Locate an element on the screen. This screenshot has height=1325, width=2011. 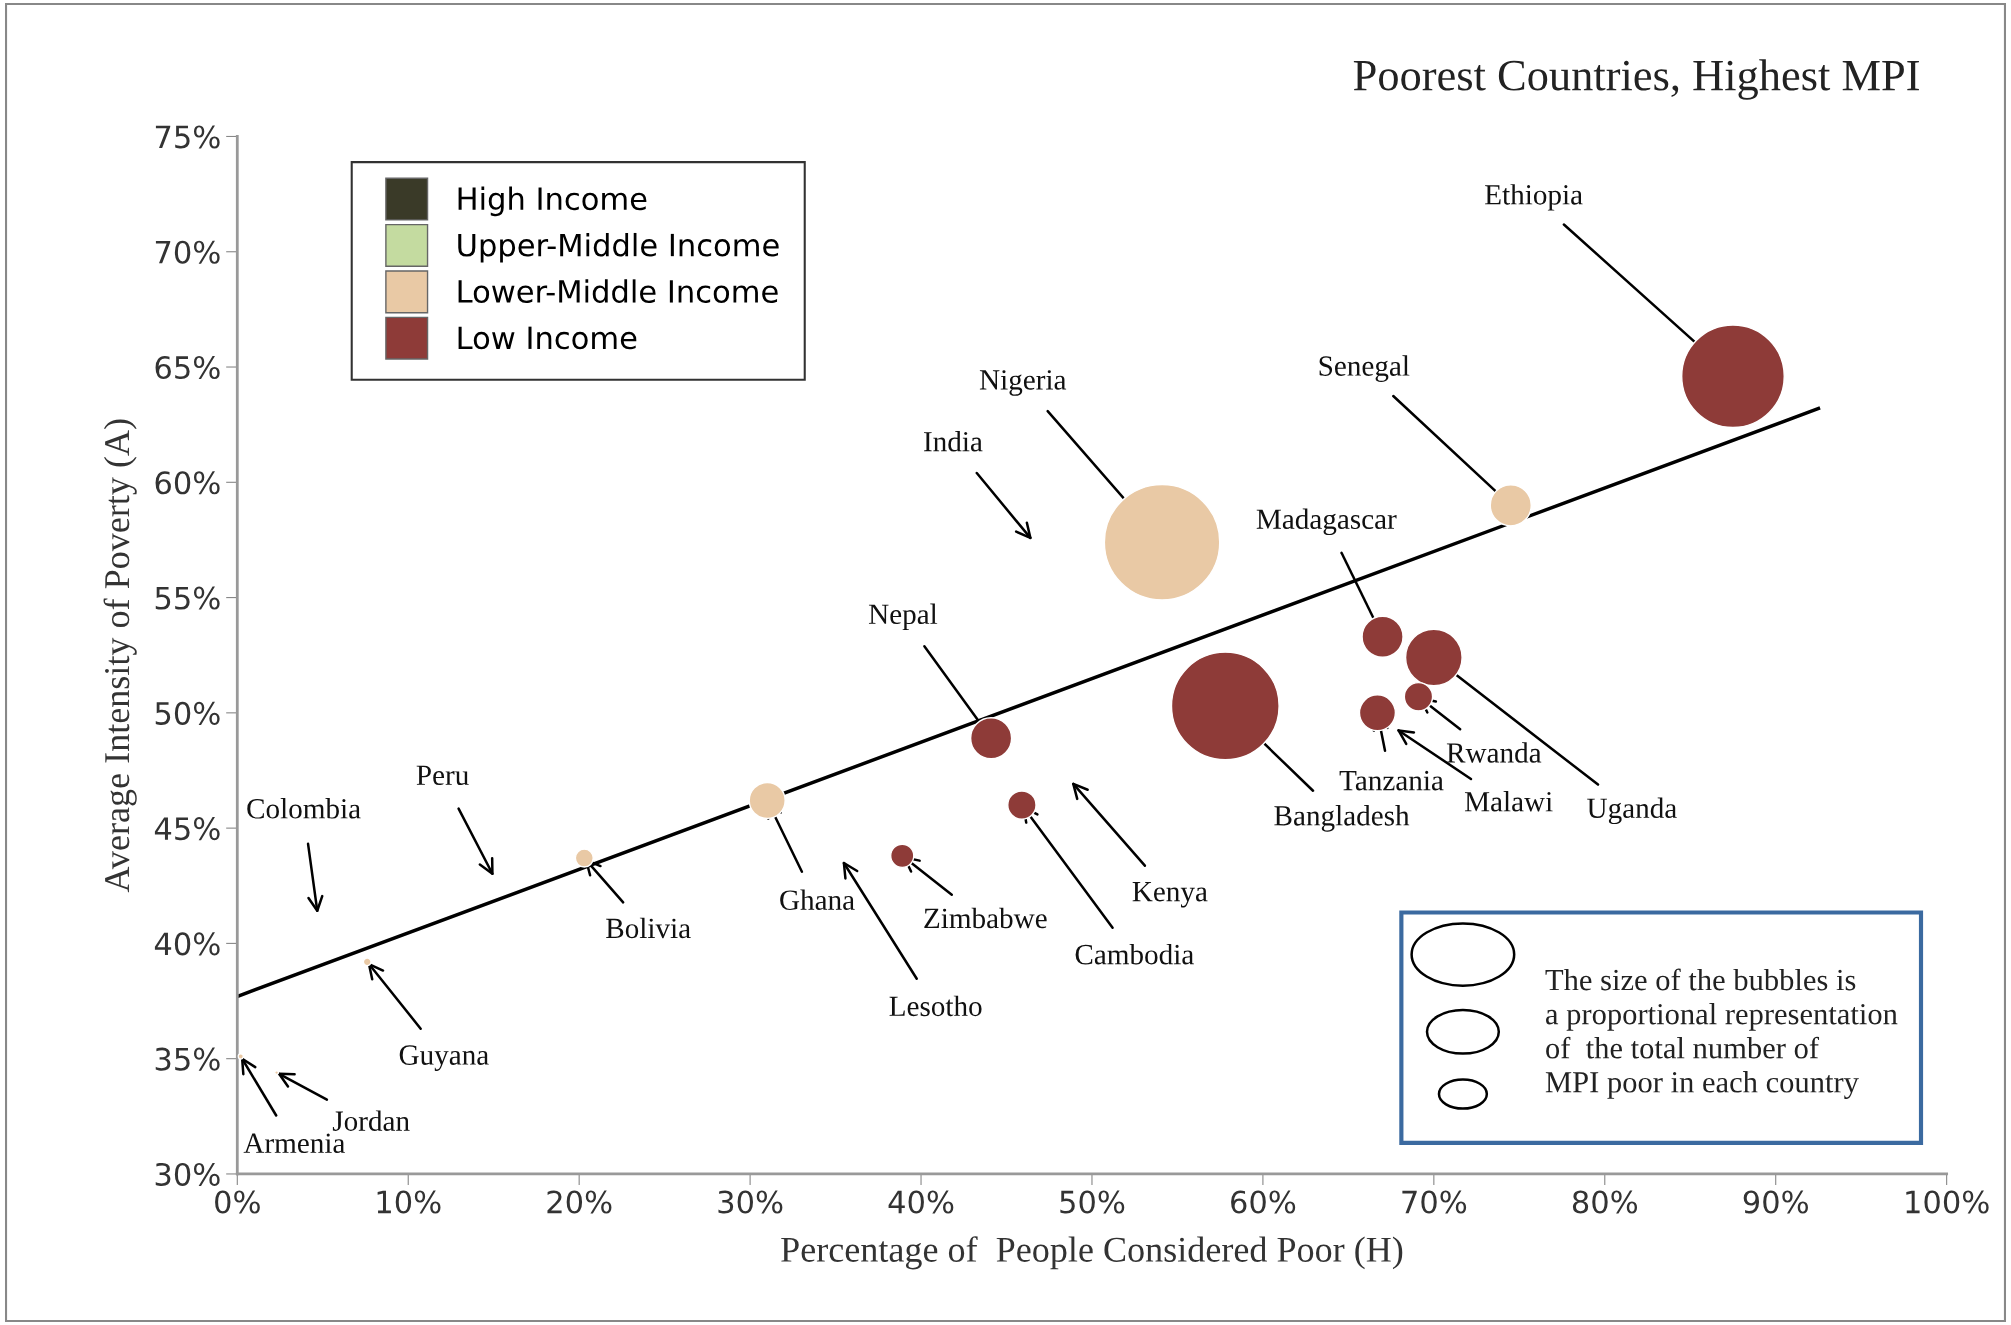
annotation: Armenia is located at coordinates (294, 1143).